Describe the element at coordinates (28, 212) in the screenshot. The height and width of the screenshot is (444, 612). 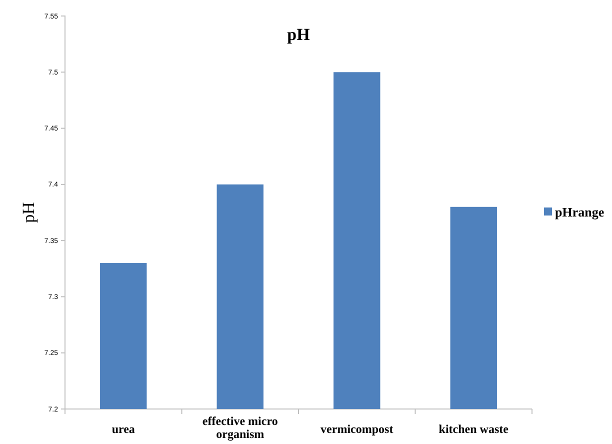
I see `y-axis-title: pH` at that location.